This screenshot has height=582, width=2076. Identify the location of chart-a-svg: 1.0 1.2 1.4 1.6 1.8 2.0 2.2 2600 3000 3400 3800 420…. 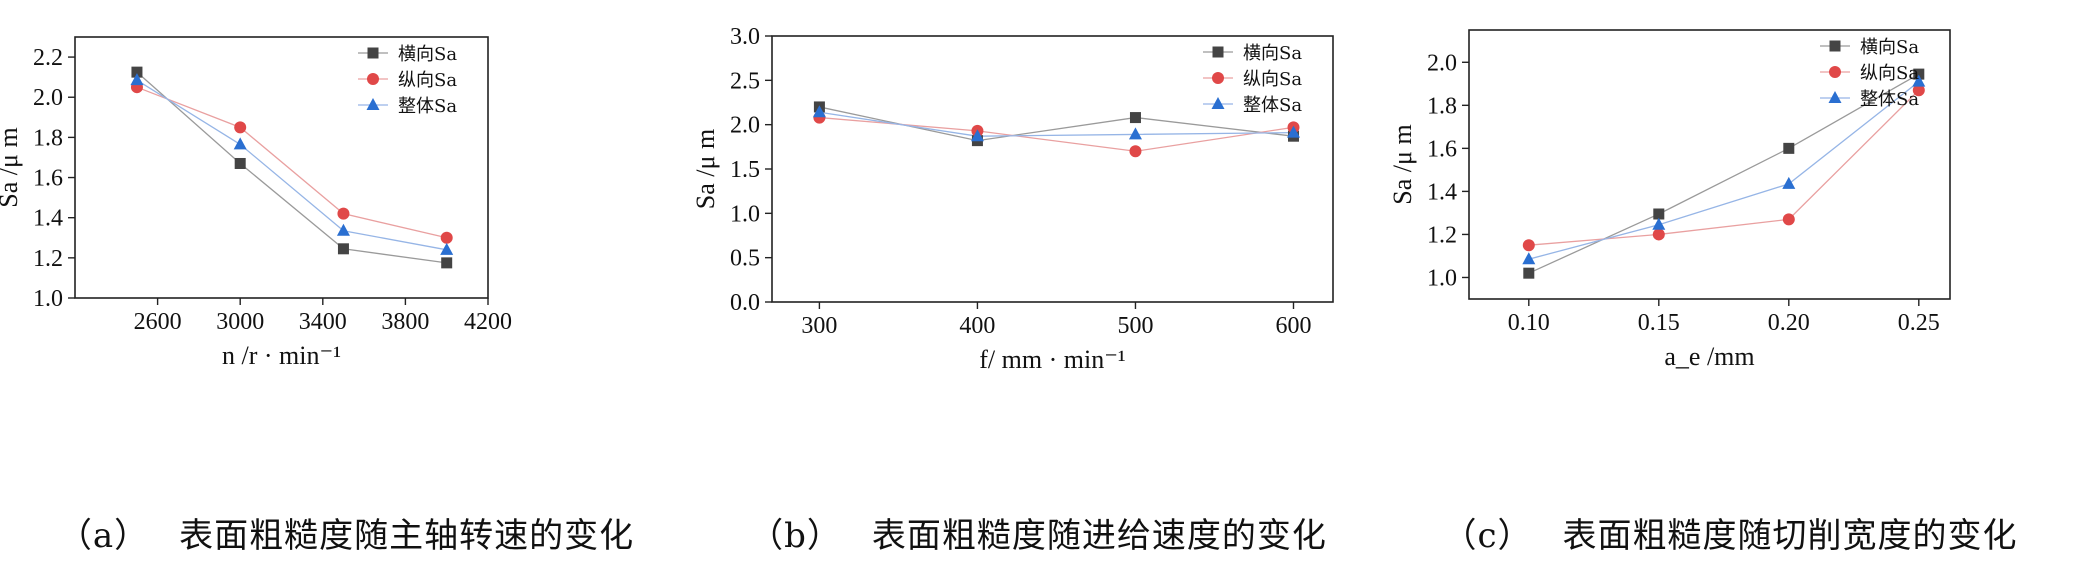
(256, 203).